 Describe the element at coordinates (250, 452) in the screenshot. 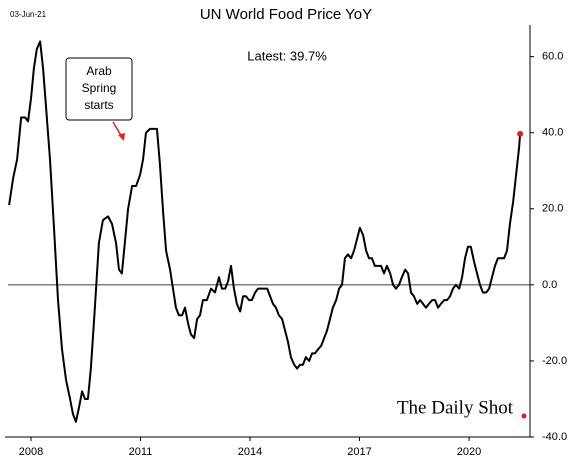

I see `x-tick-label: 2014` at that location.